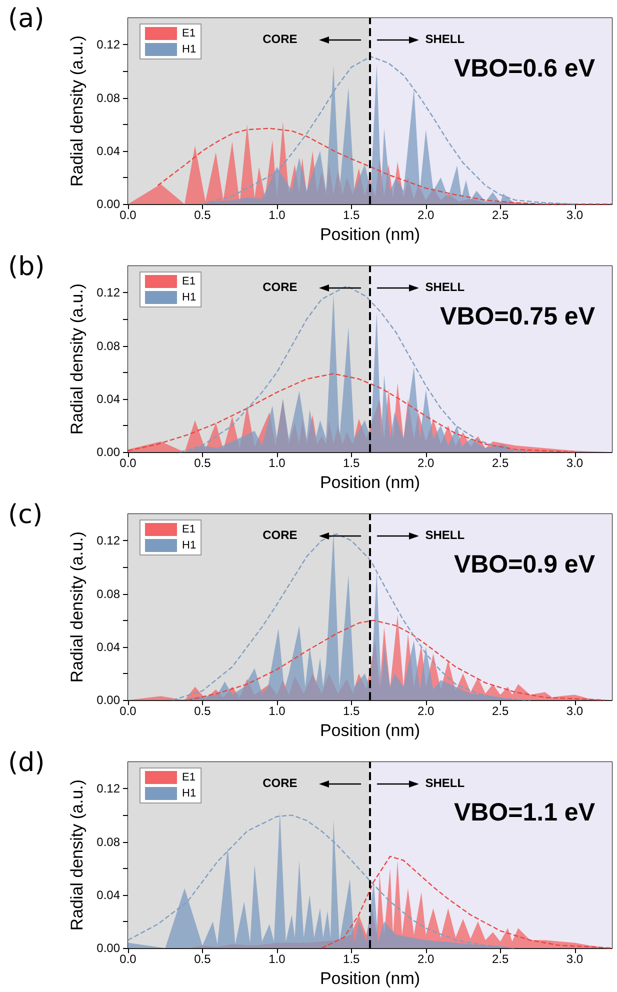  Describe the element at coordinates (26, 267) in the screenshot. I see `chart-title: (b)` at that location.